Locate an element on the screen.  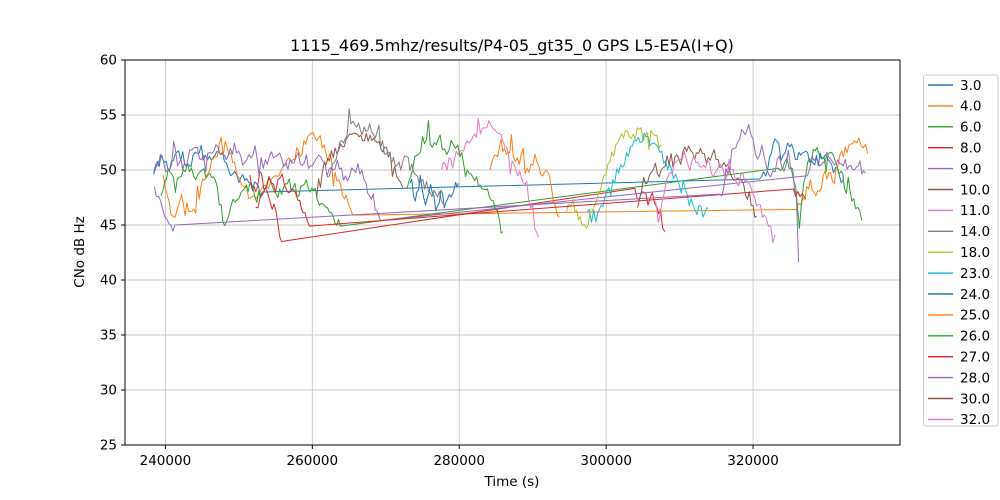
series-line-24.0 is located at coordinates (434, 193).